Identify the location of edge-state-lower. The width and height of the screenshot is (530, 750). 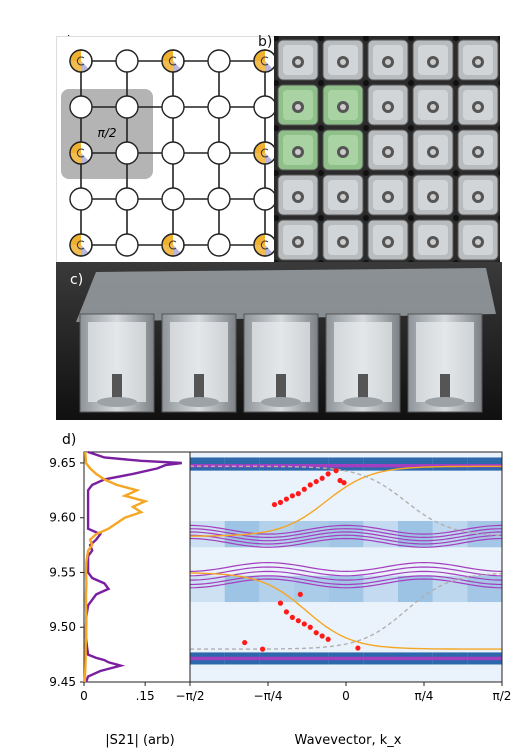
(345, 611).